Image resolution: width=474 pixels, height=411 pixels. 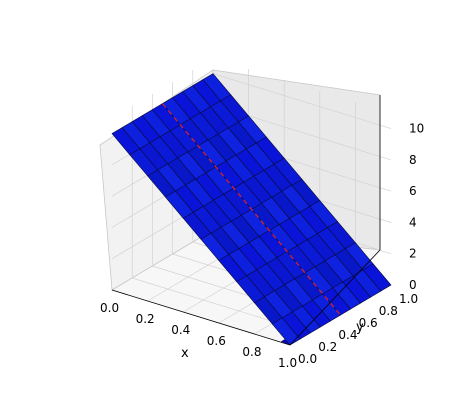 What do you see at coordinates (388, 311) in the screenshot?
I see `y-tick-label: 0.8` at bounding box center [388, 311].